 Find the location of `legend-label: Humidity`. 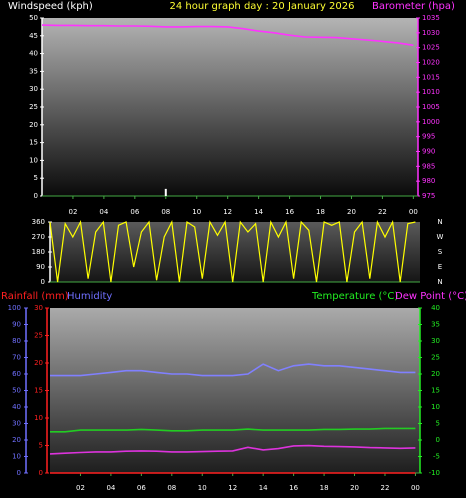

legend-label: Humidity is located at coordinates (89, 296).